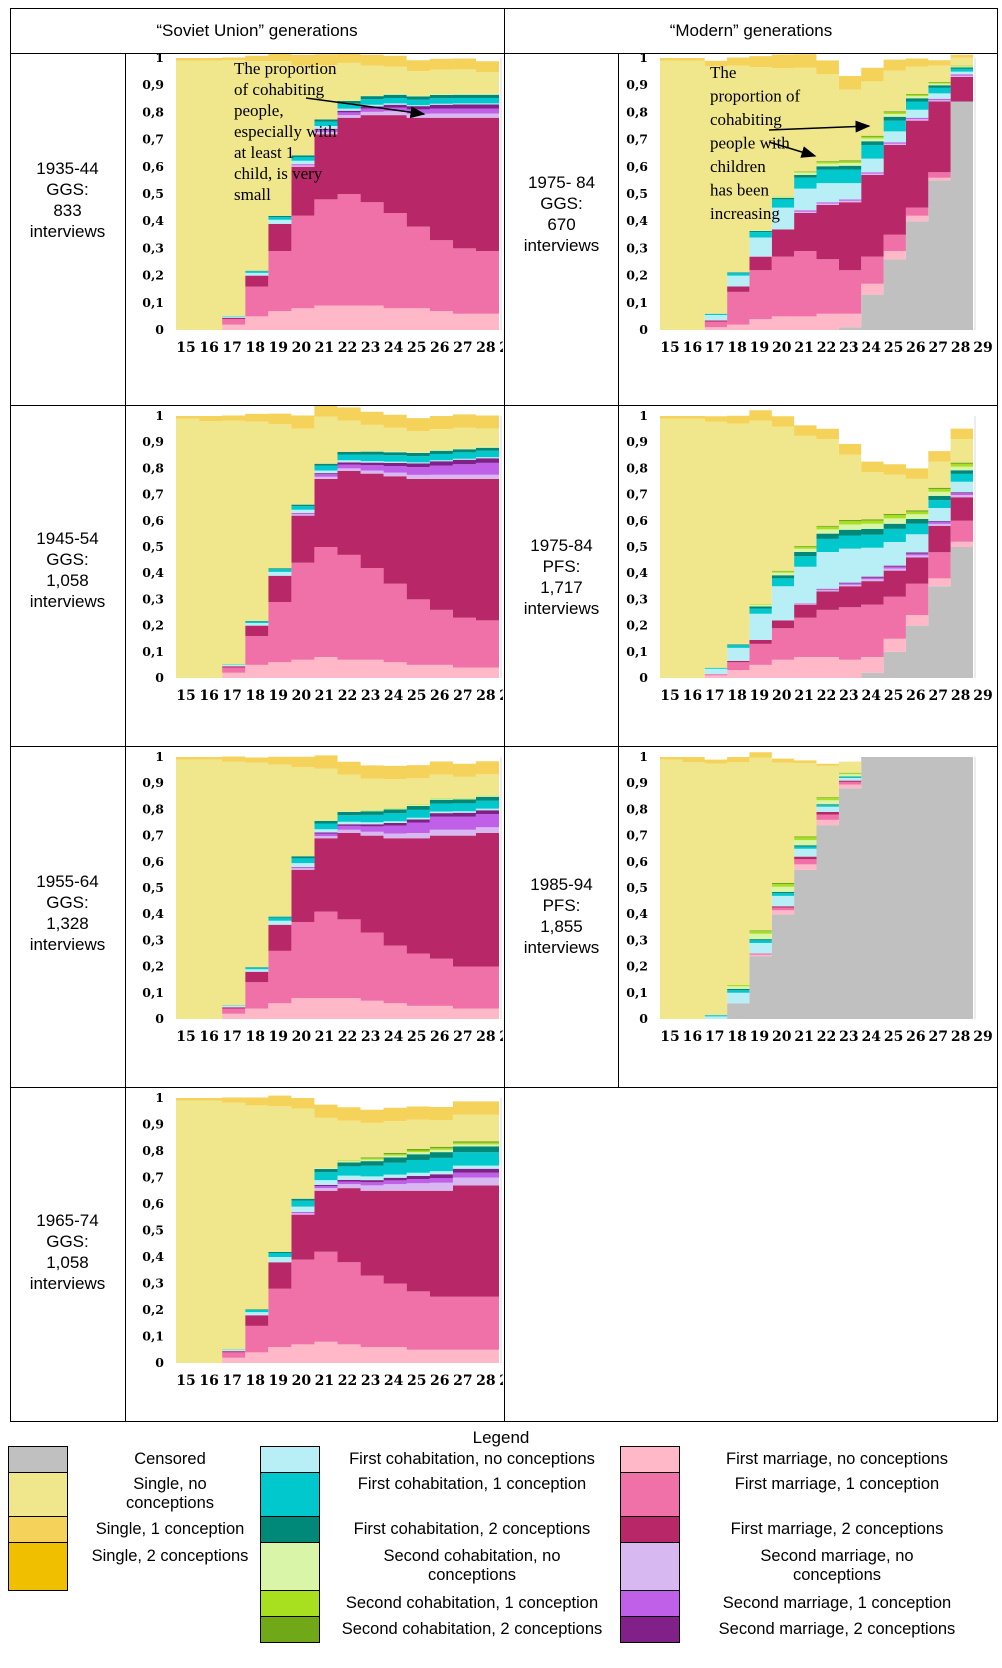 The image size is (1002, 1668). Describe the element at coordinates (669, 348) in the screenshot. I see `x-tick-label: 15` at that location.